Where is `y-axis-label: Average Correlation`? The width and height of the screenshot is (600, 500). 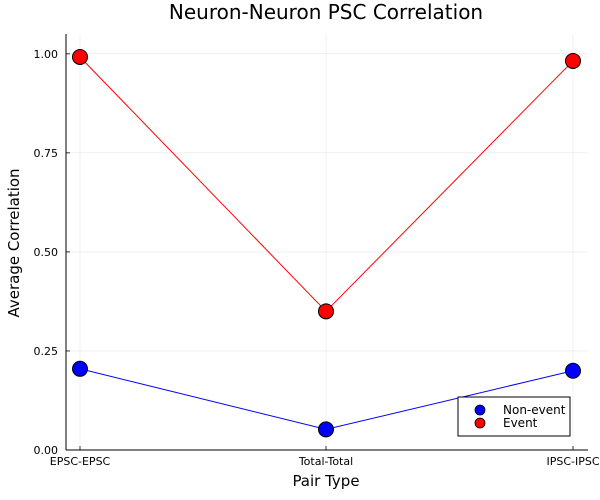
y-axis-label: Average Correlation is located at coordinates (14, 242).